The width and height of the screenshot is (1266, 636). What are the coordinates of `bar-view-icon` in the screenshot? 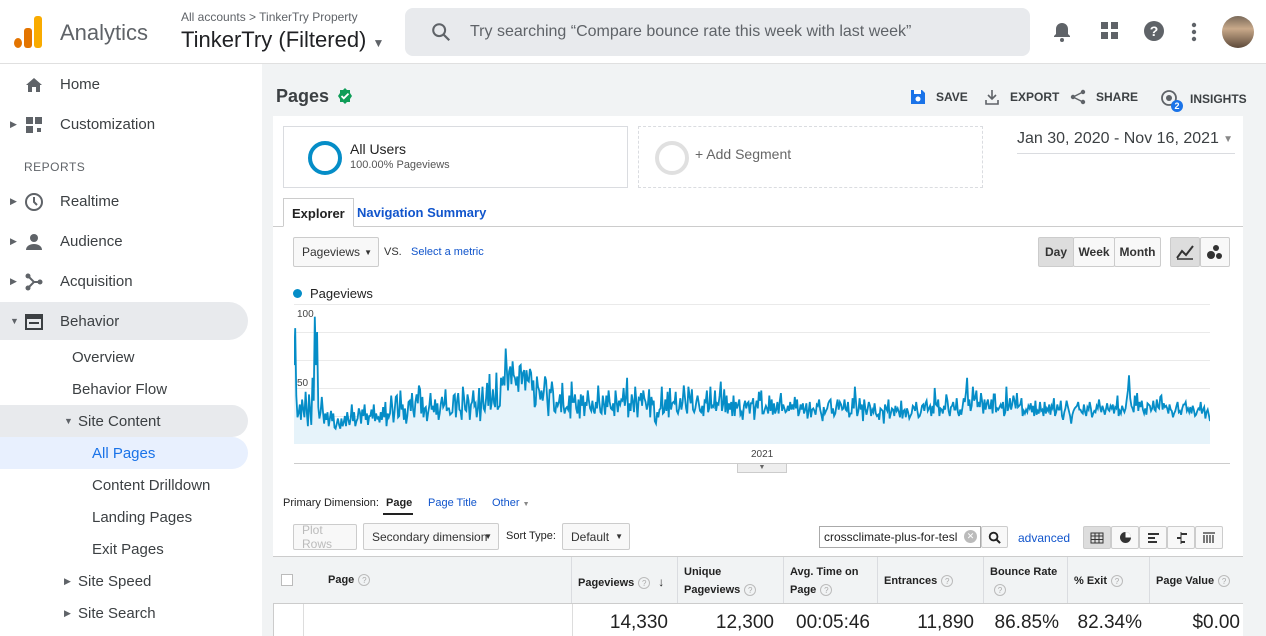 It's located at (1153, 537).